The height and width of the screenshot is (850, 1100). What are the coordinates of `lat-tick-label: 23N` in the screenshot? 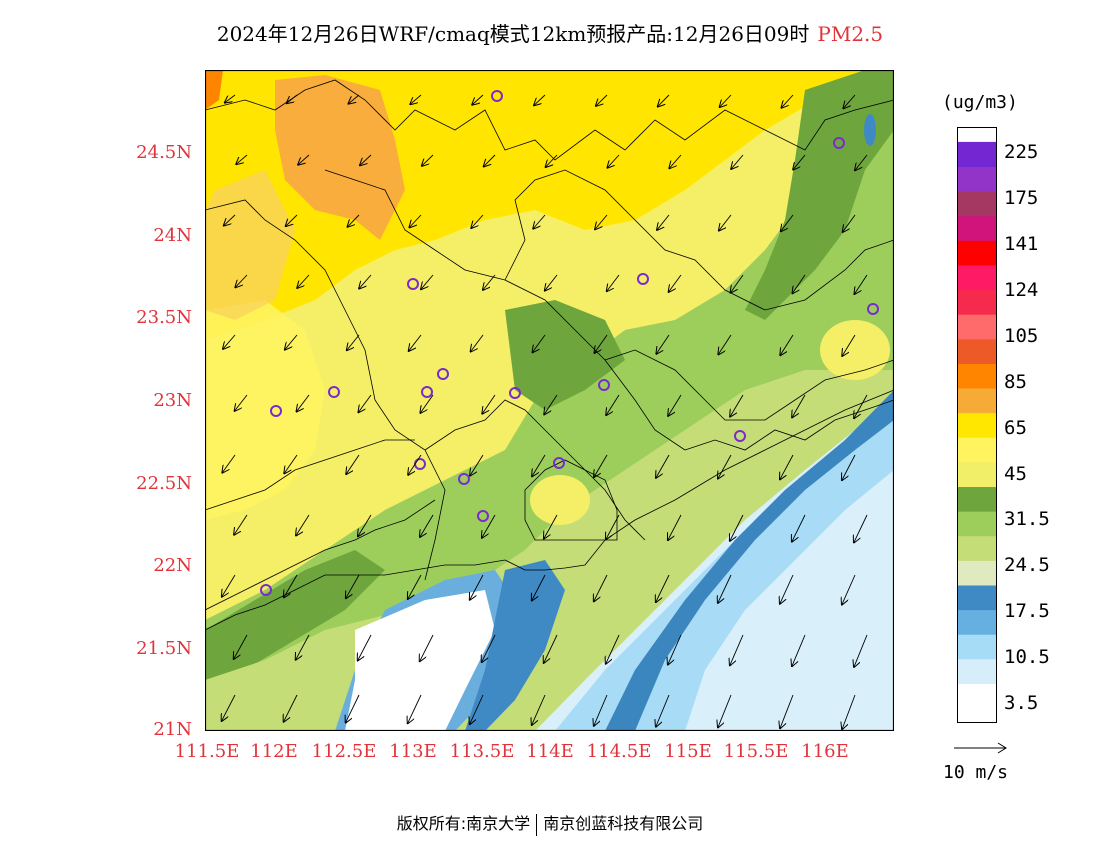 It's located at (172, 400).